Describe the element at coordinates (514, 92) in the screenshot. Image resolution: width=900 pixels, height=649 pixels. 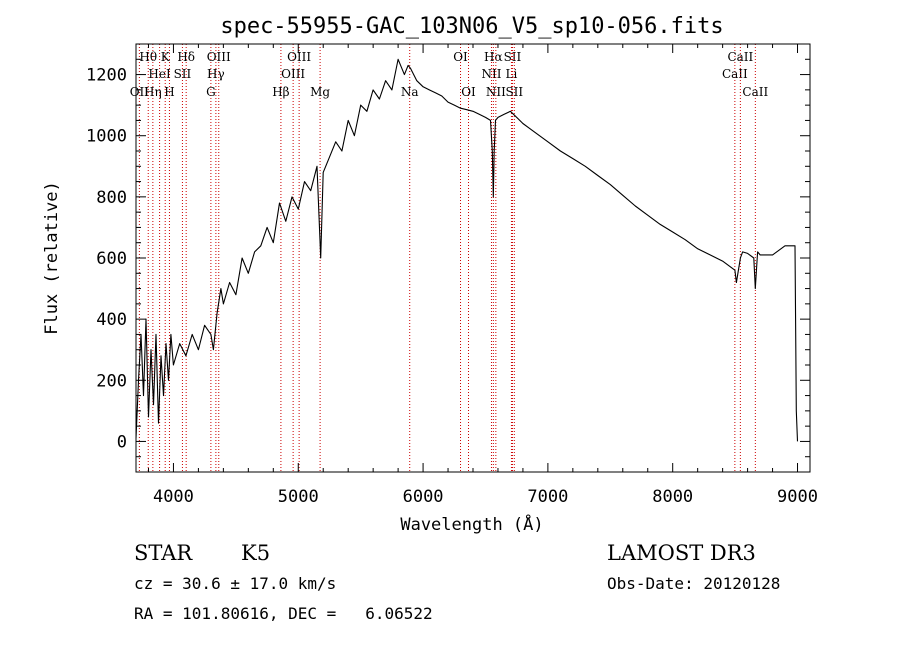
I see `line-marker-label-23: SII` at that location.